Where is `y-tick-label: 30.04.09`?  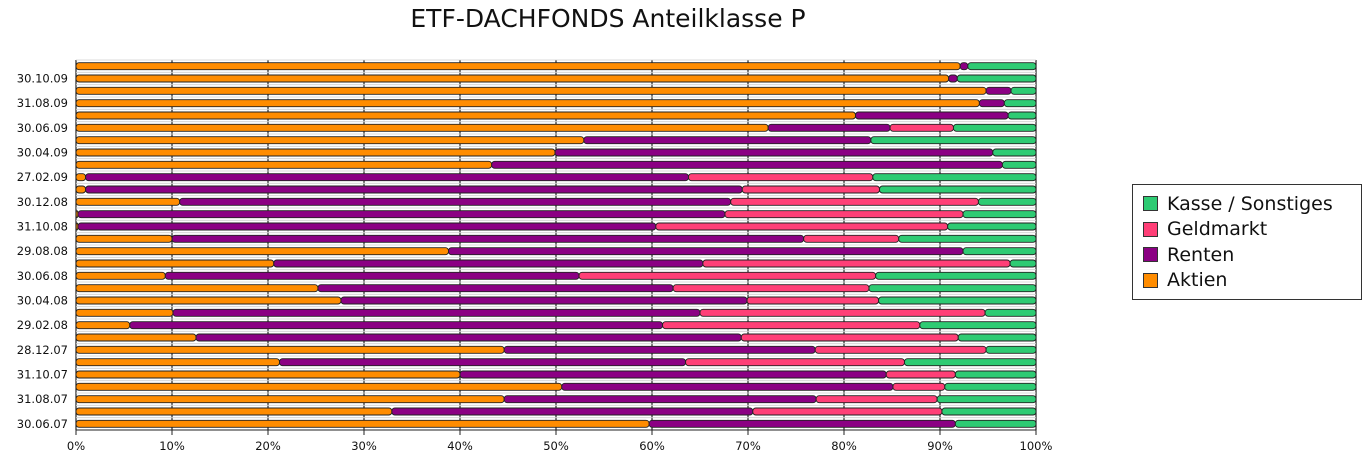 y-tick-label: 30.04.09 is located at coordinates (42, 153).